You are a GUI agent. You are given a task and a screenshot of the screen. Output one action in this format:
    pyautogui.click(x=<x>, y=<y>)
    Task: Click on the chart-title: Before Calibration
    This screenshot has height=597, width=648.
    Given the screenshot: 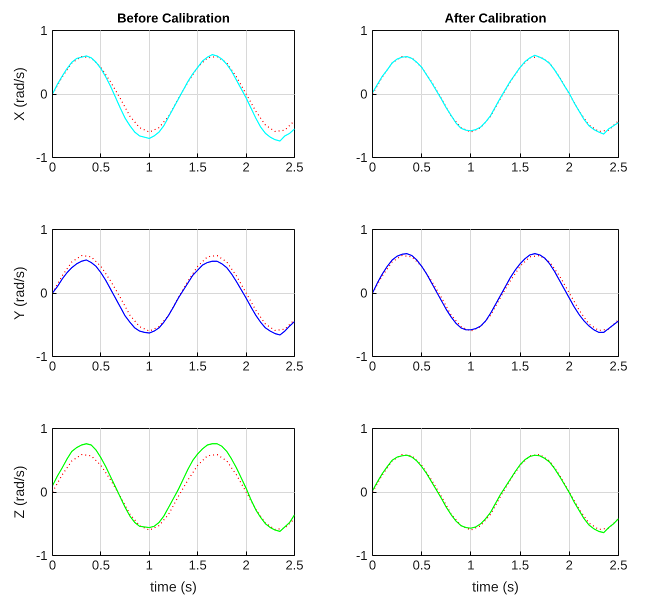 What is the action you would take?
    pyautogui.click(x=173, y=18)
    